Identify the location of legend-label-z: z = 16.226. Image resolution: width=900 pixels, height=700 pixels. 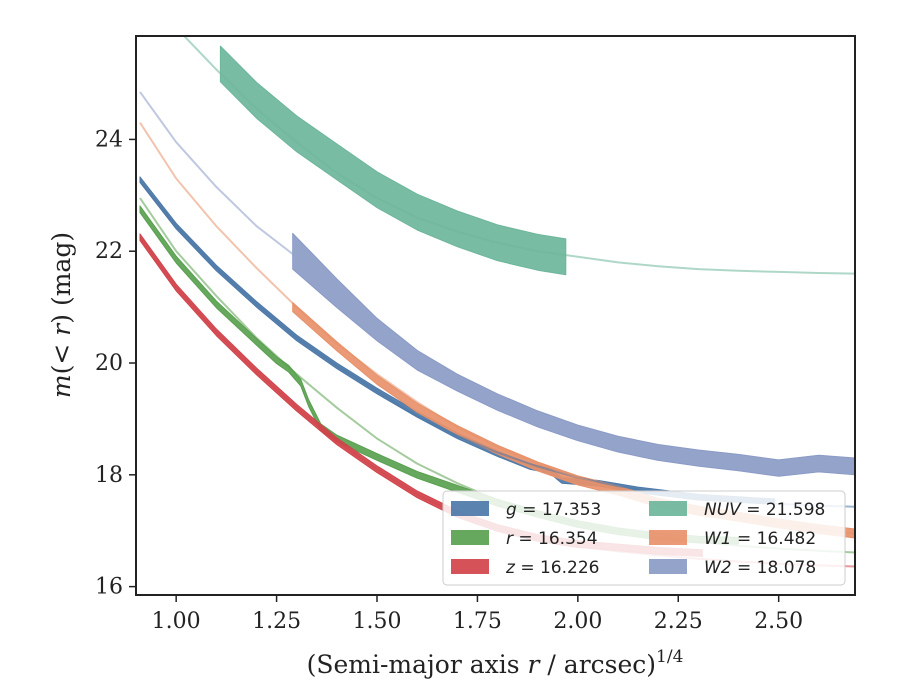
(552, 568).